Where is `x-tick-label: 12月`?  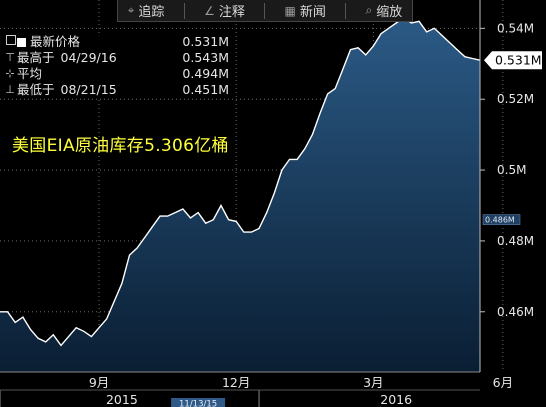 x-tick-label: 12月 is located at coordinates (236, 382).